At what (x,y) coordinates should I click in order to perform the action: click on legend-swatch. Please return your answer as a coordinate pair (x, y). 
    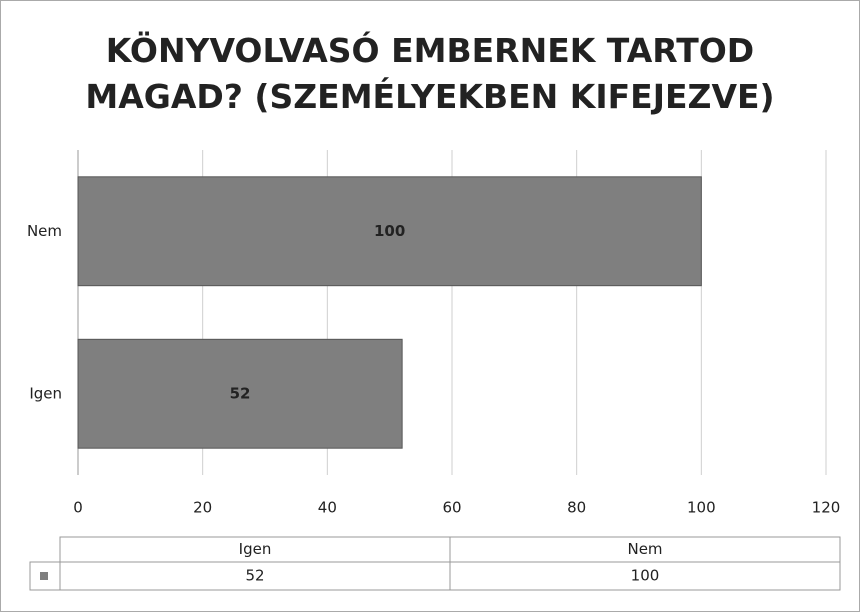
    Looking at the image, I should click on (44, 576).